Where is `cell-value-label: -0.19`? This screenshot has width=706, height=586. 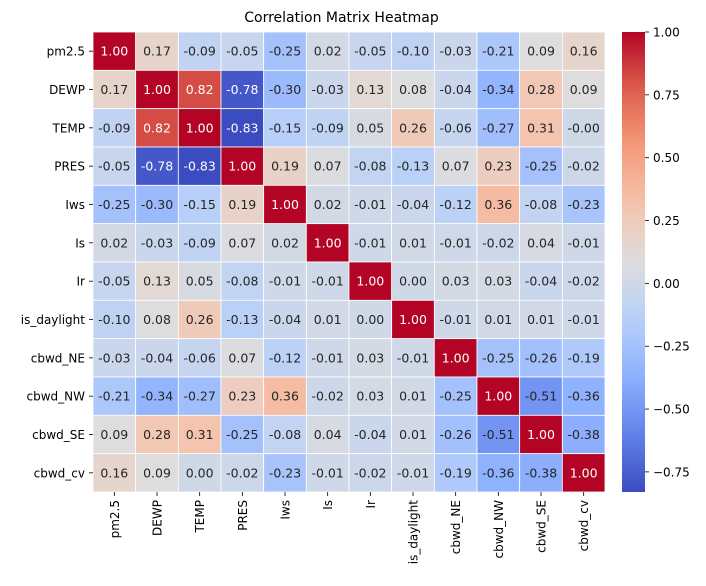
cell-value-label: -0.19 is located at coordinates (455, 472).